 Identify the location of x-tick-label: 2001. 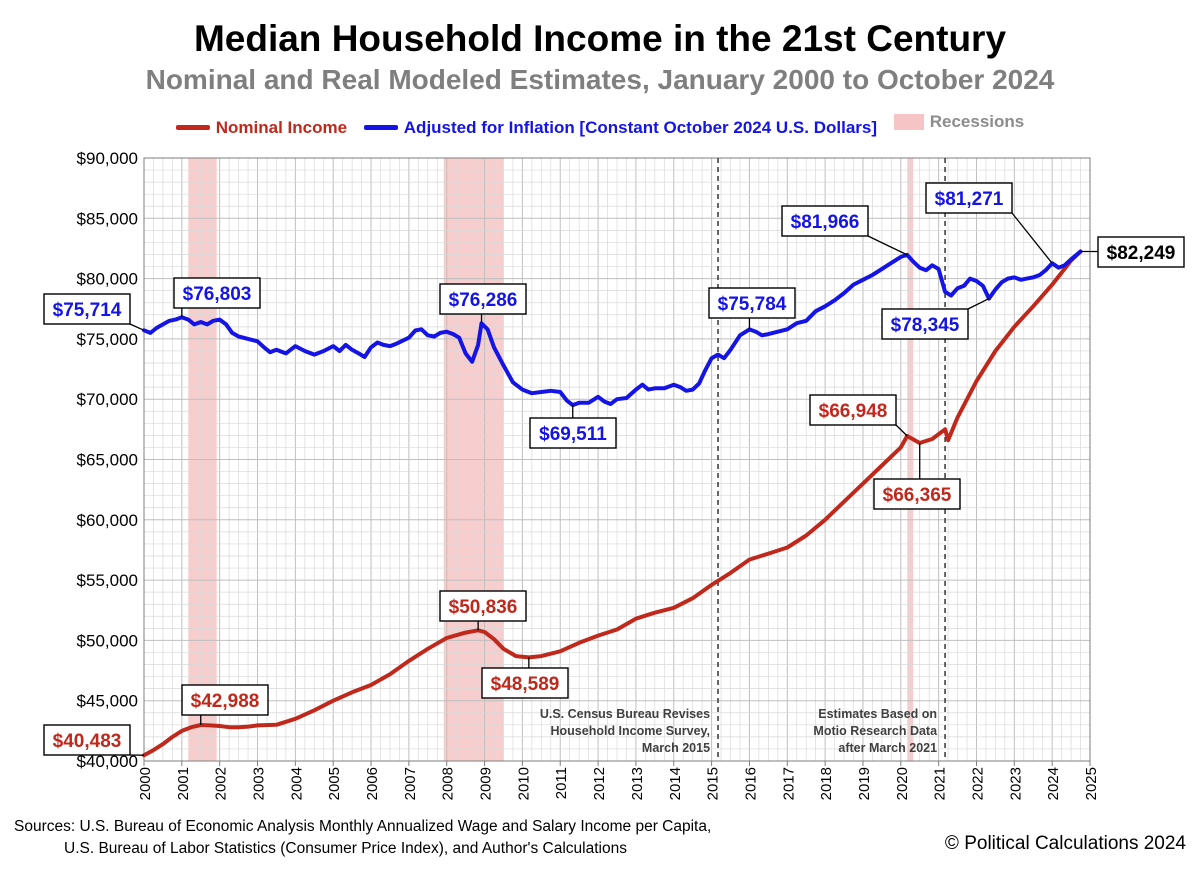
(183, 783).